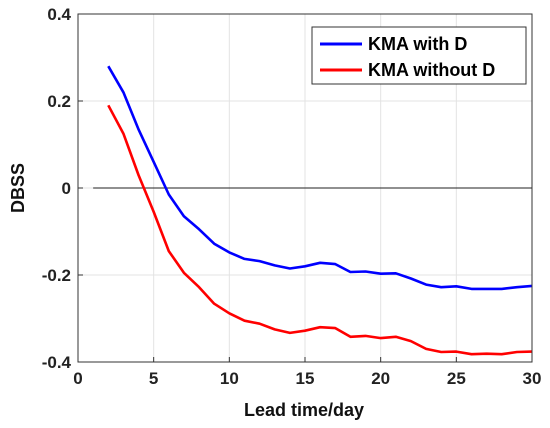 The width and height of the screenshot is (550, 428). What do you see at coordinates (59, 14) in the screenshot?
I see `y-tick-label: 0.4` at bounding box center [59, 14].